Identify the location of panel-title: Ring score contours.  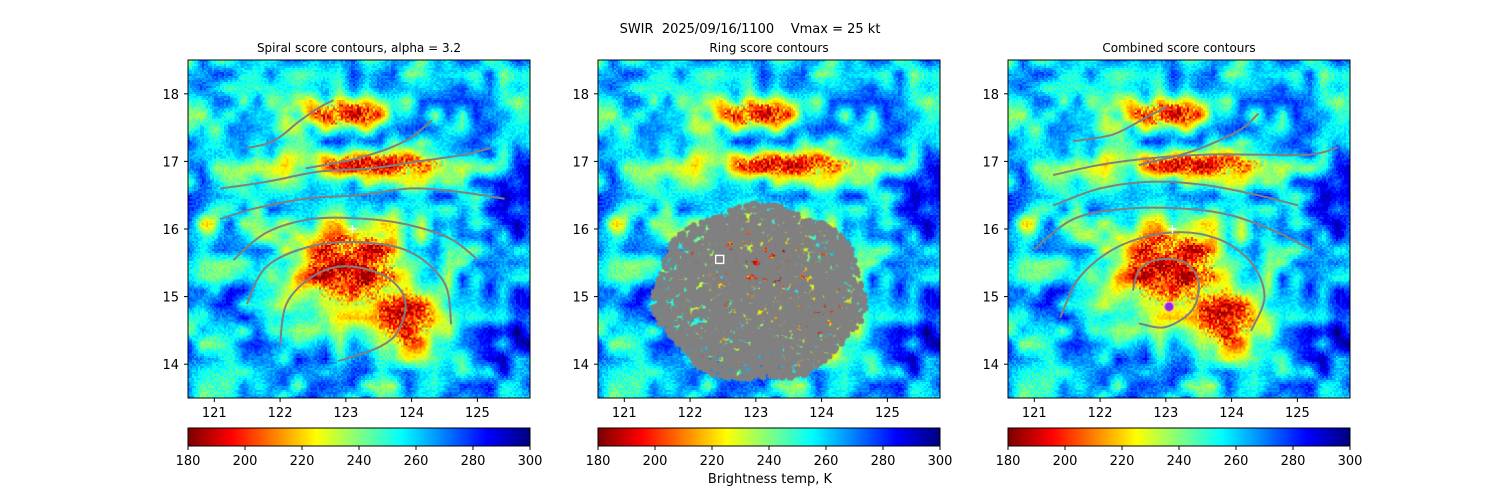
(768, 48).